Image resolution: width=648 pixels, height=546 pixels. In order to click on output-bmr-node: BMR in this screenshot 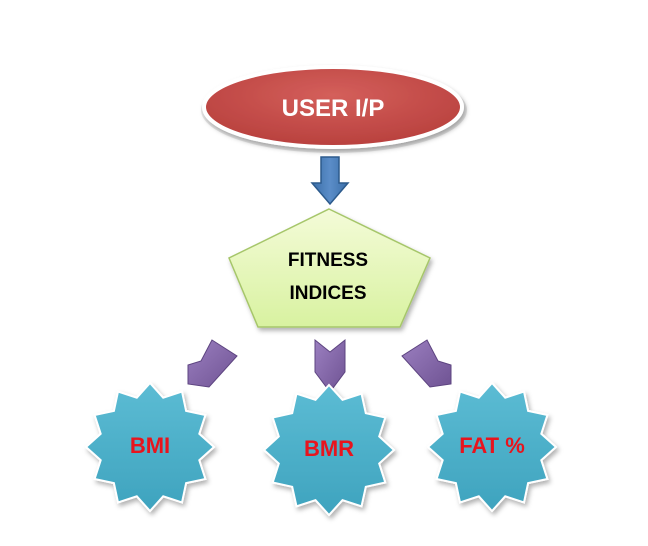, I will do `click(329, 450)`.